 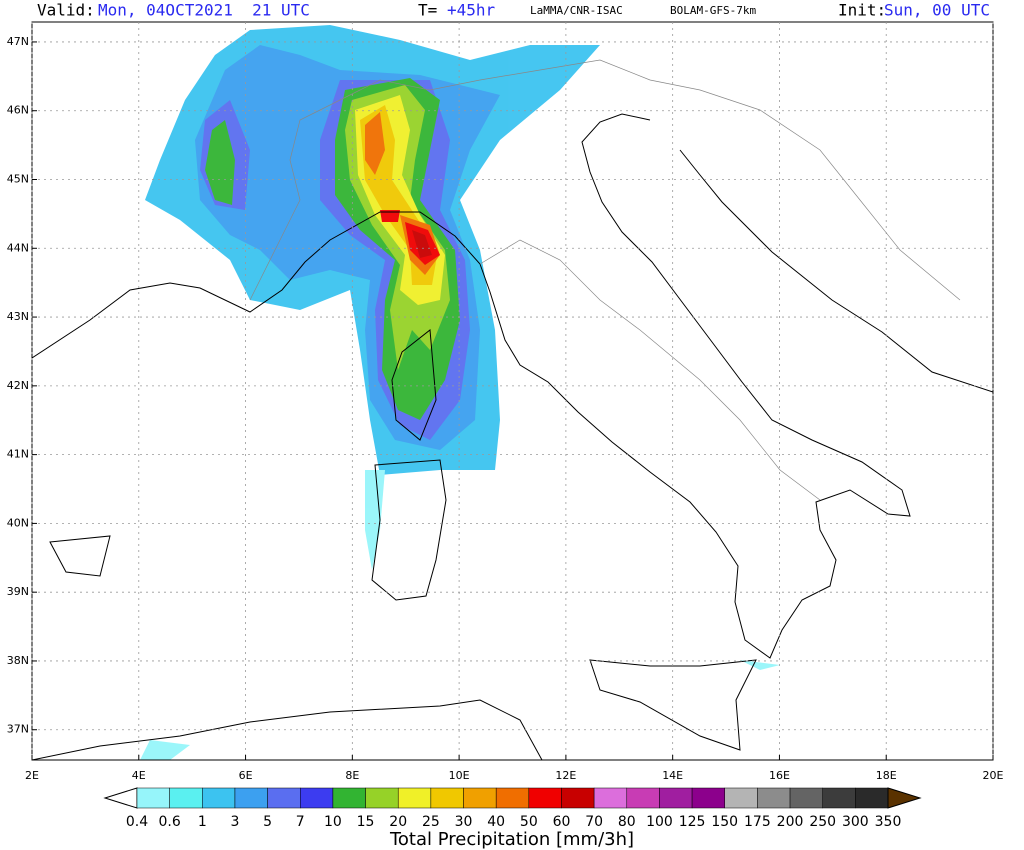 What do you see at coordinates (713, 10) in the screenshot?
I see `model: BOLAM-GFS-7km` at bounding box center [713, 10].